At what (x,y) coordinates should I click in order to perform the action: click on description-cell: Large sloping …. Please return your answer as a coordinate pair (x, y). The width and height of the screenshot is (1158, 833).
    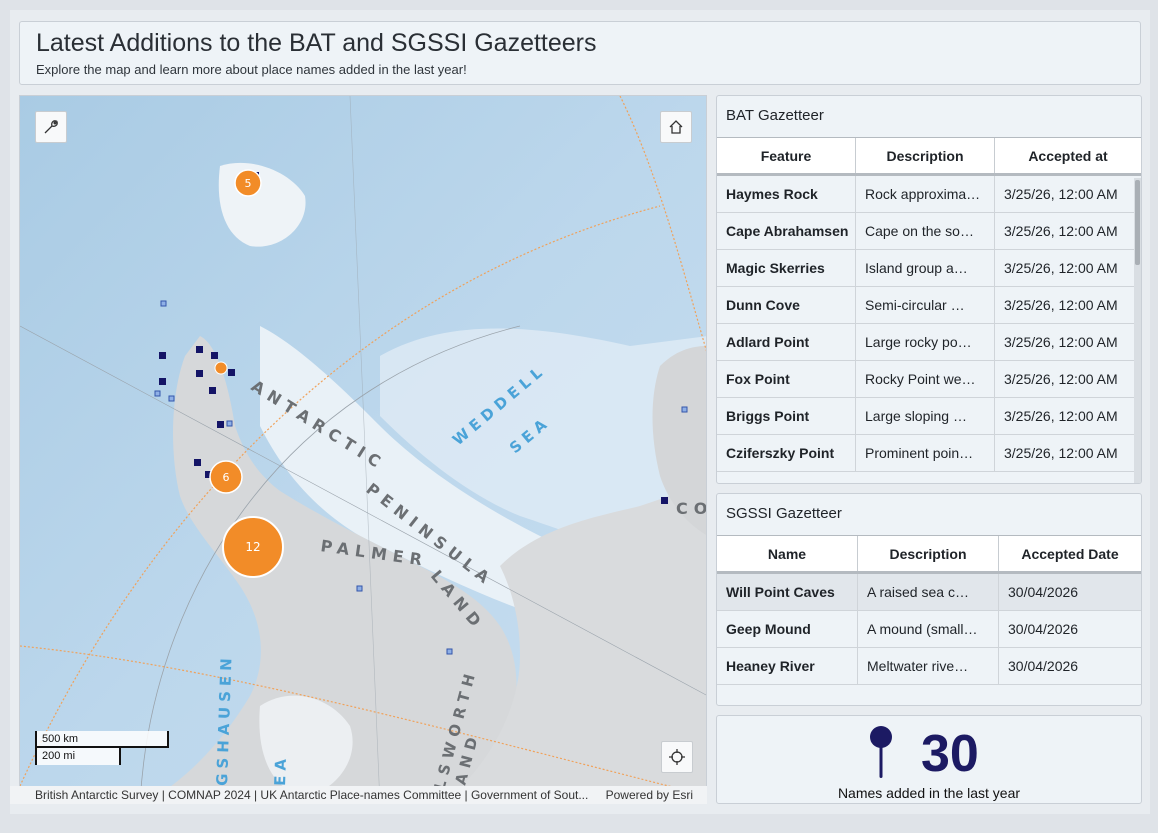
    Looking at the image, I should click on (925, 416).